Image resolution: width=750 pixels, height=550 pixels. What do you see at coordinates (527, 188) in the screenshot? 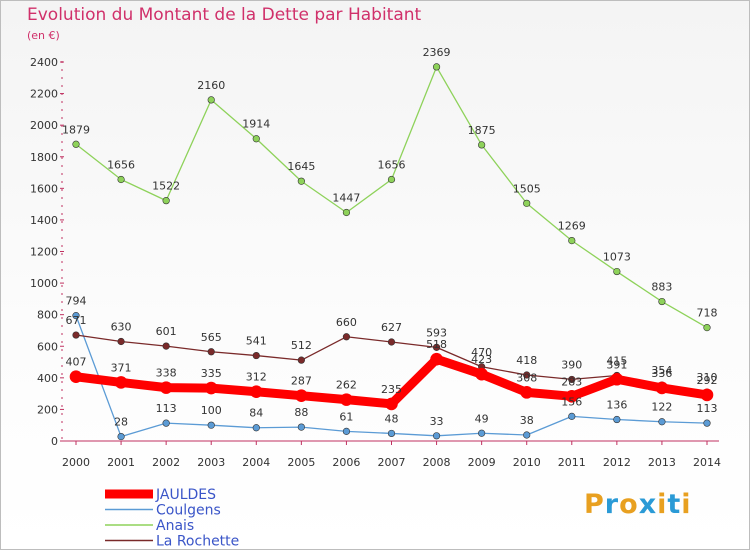
I see `data-label: 1505` at bounding box center [527, 188].